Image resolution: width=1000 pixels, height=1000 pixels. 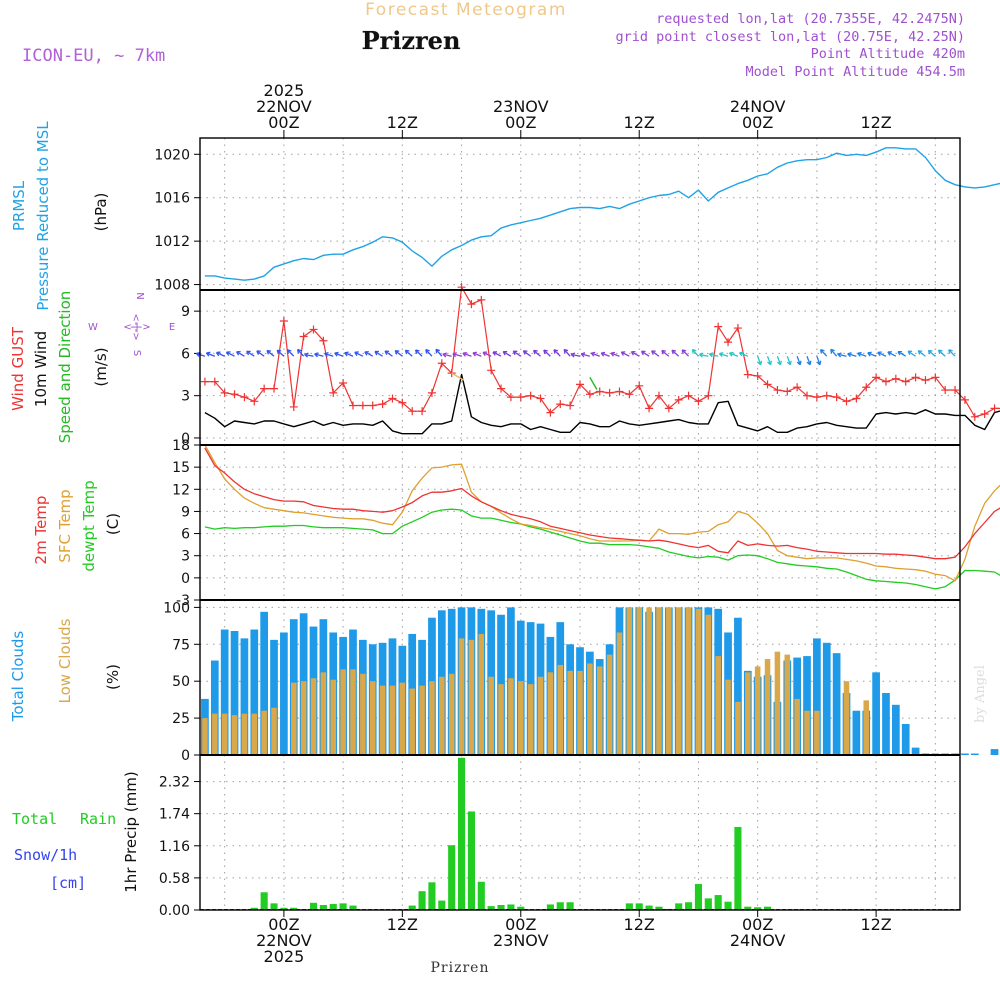 What do you see at coordinates (460, 968) in the screenshot?
I see `footer-location: Prizren` at bounding box center [460, 968].